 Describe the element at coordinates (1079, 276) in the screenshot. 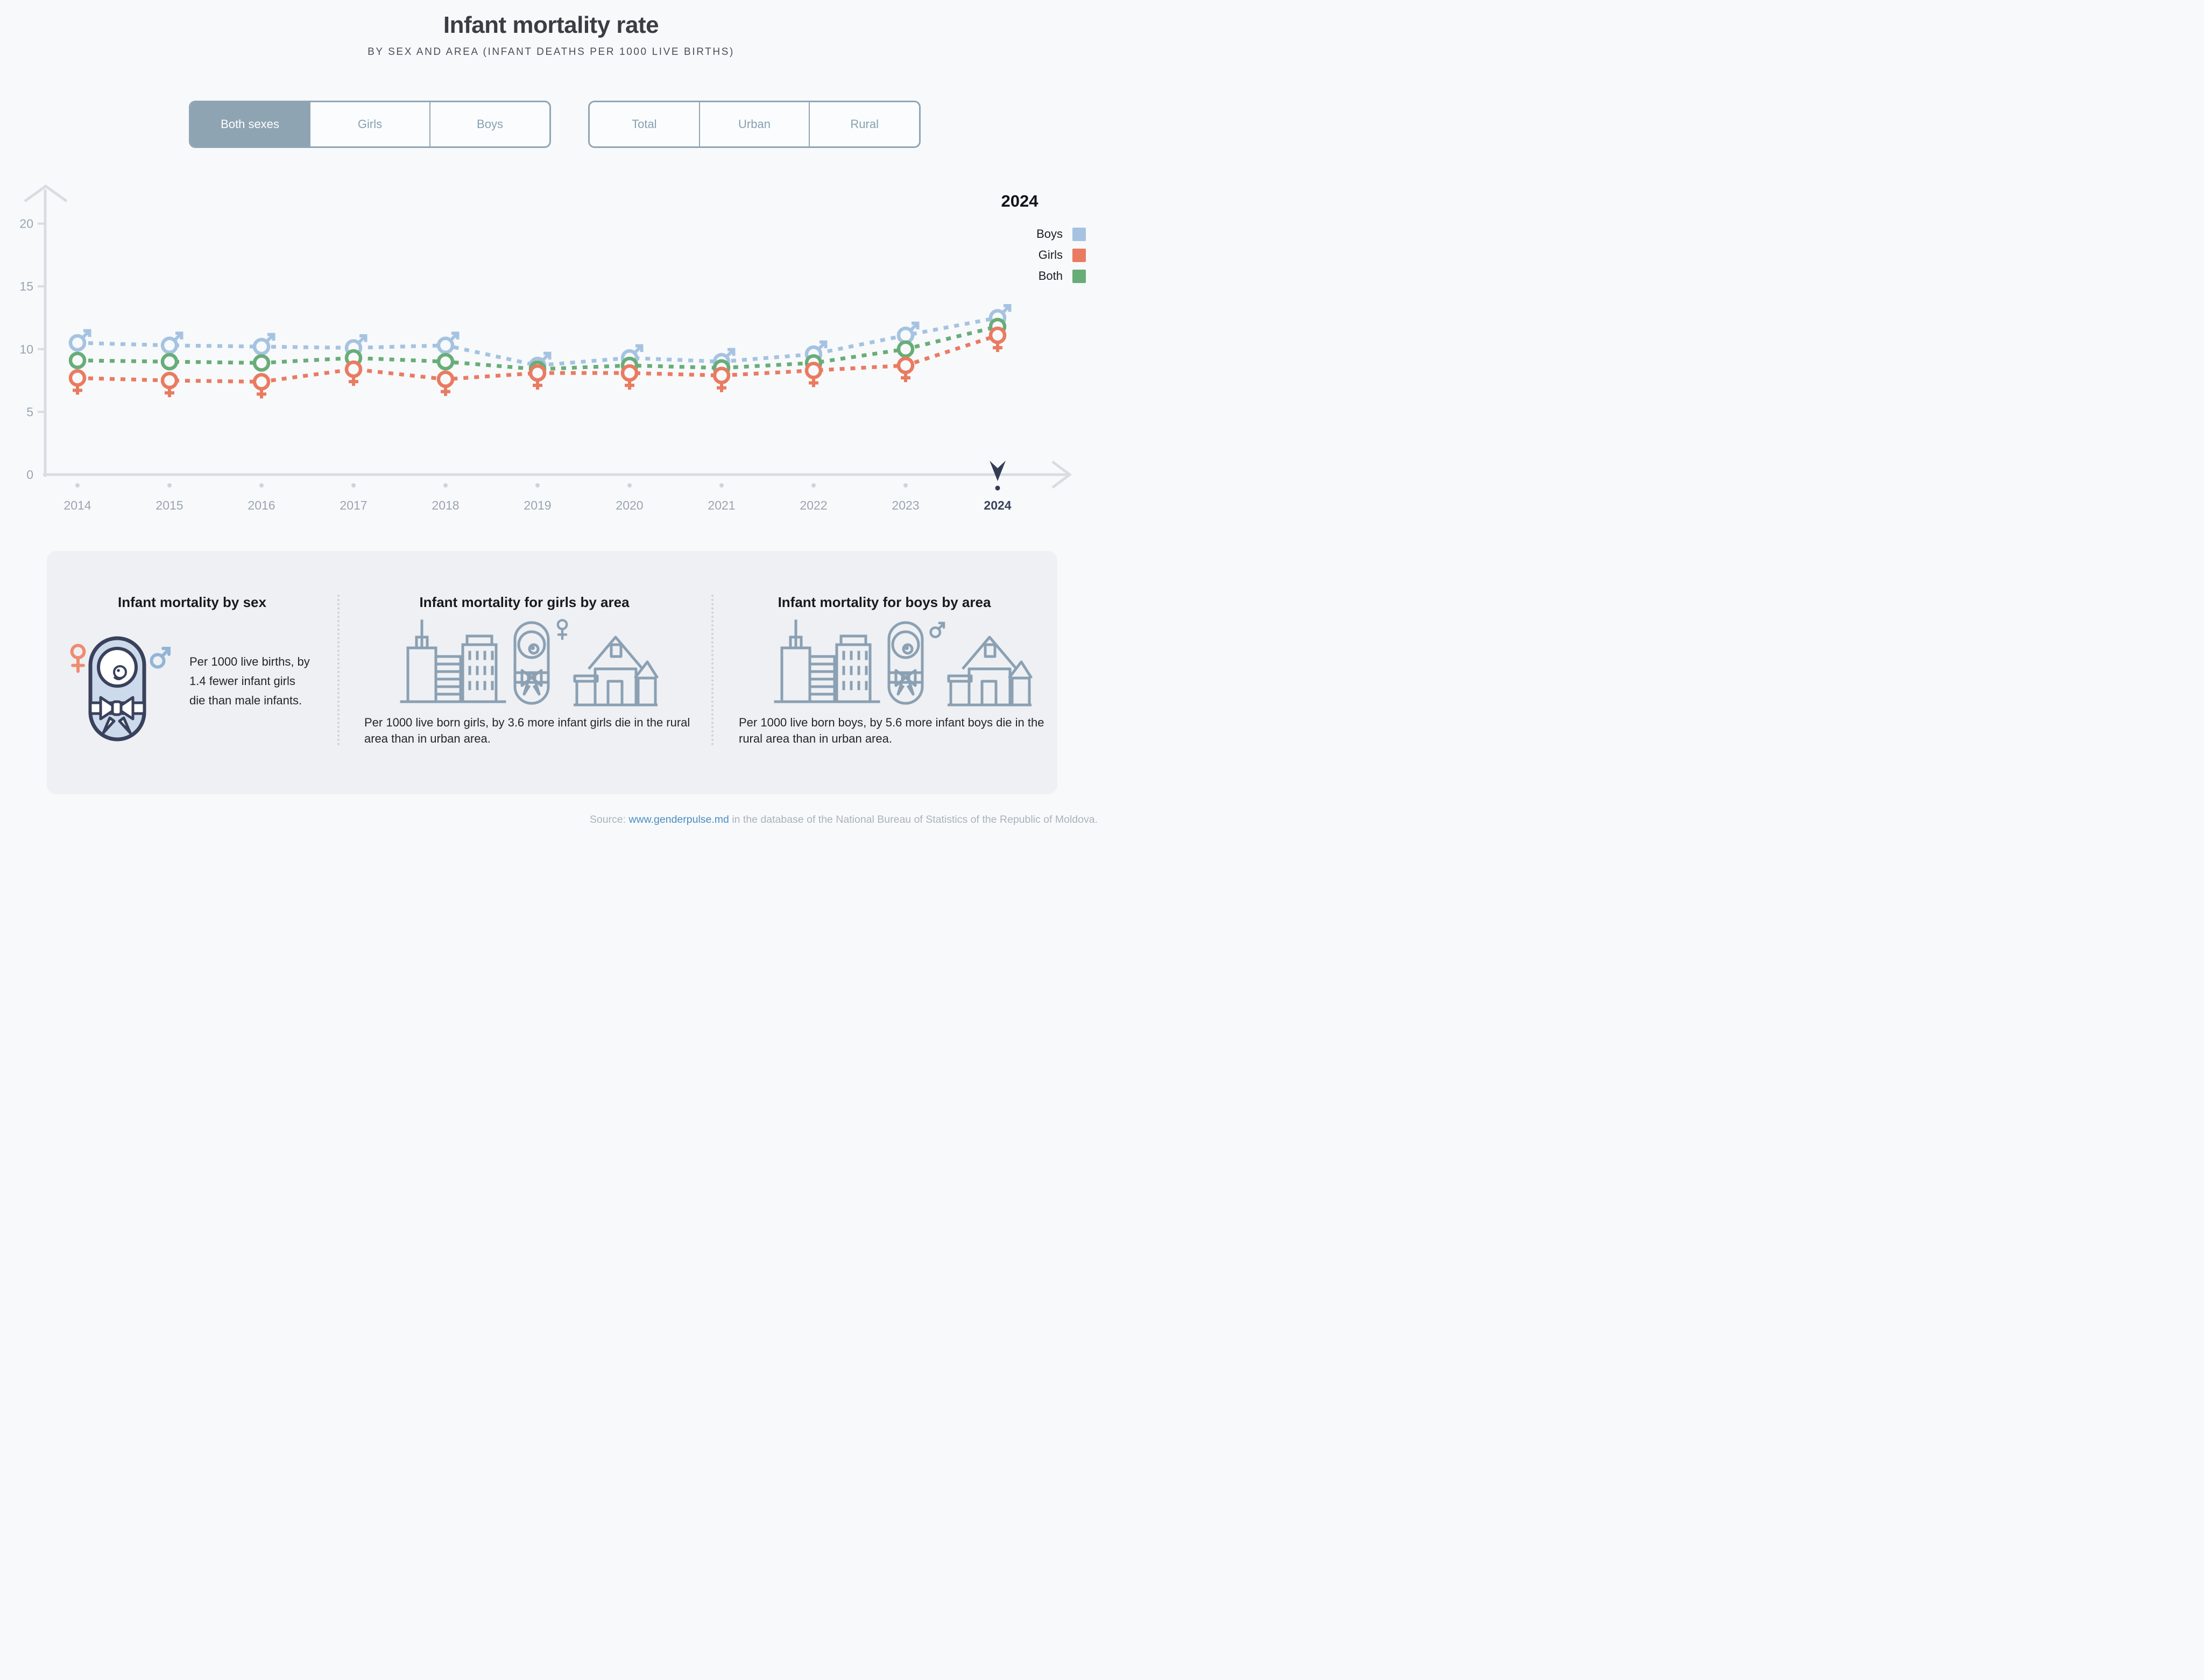

I see `legend-swatch-both` at that location.